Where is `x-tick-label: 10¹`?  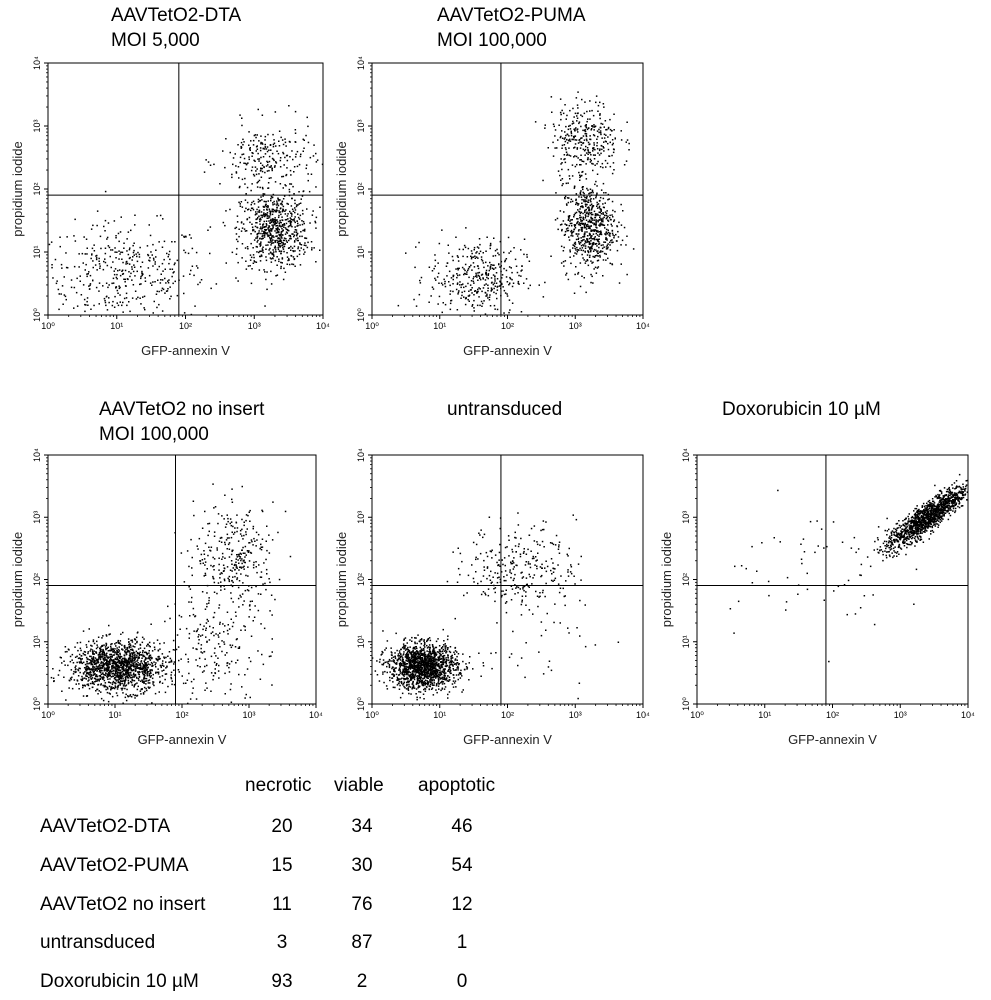 x-tick-label: 10¹ is located at coordinates (439, 326).